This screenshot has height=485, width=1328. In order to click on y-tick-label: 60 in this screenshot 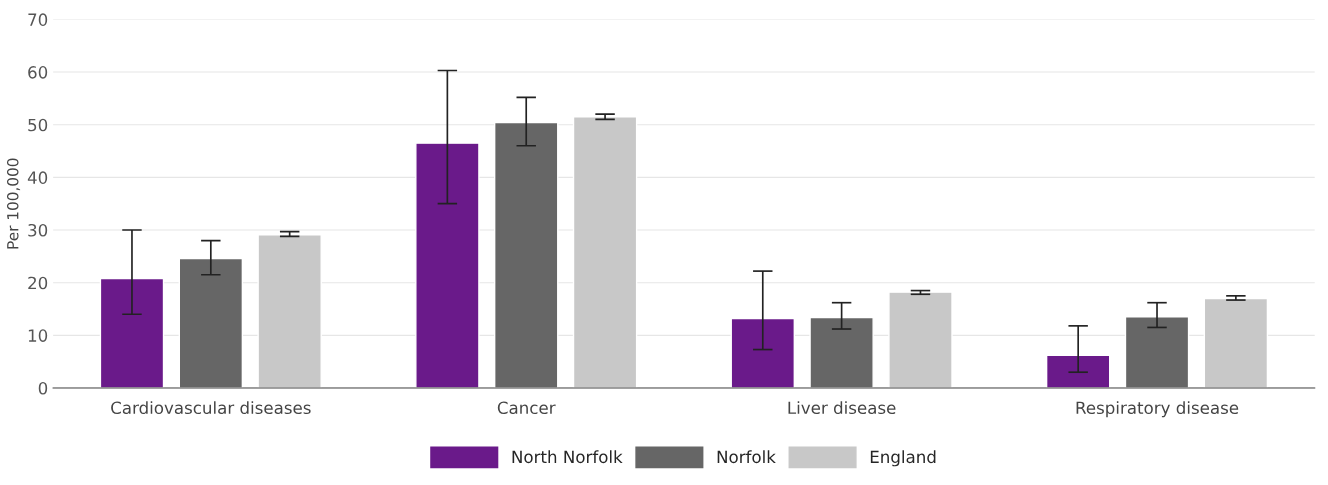, I will do `click(38, 72)`.